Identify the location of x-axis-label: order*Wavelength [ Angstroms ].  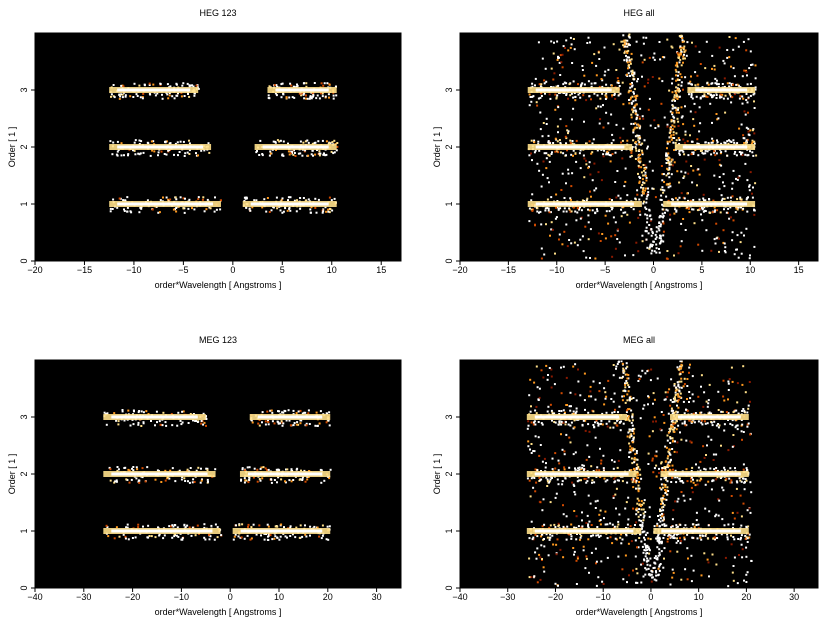
(218, 612).